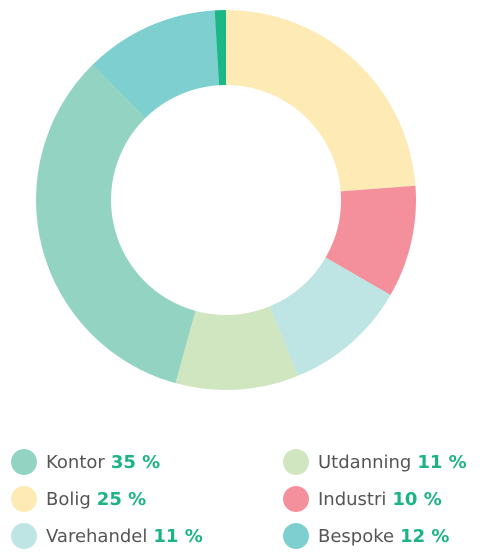 The width and height of the screenshot is (491, 554). Describe the element at coordinates (96, 499) in the screenshot. I see `legend-label: Bolig 25 %` at that location.